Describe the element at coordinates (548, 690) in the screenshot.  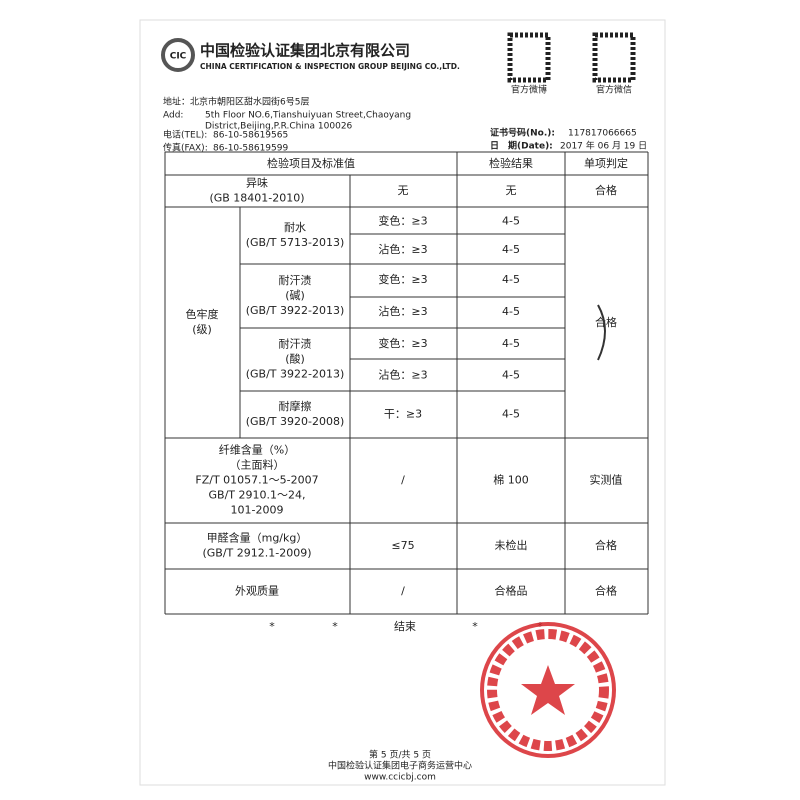
I see `stamp` at that location.